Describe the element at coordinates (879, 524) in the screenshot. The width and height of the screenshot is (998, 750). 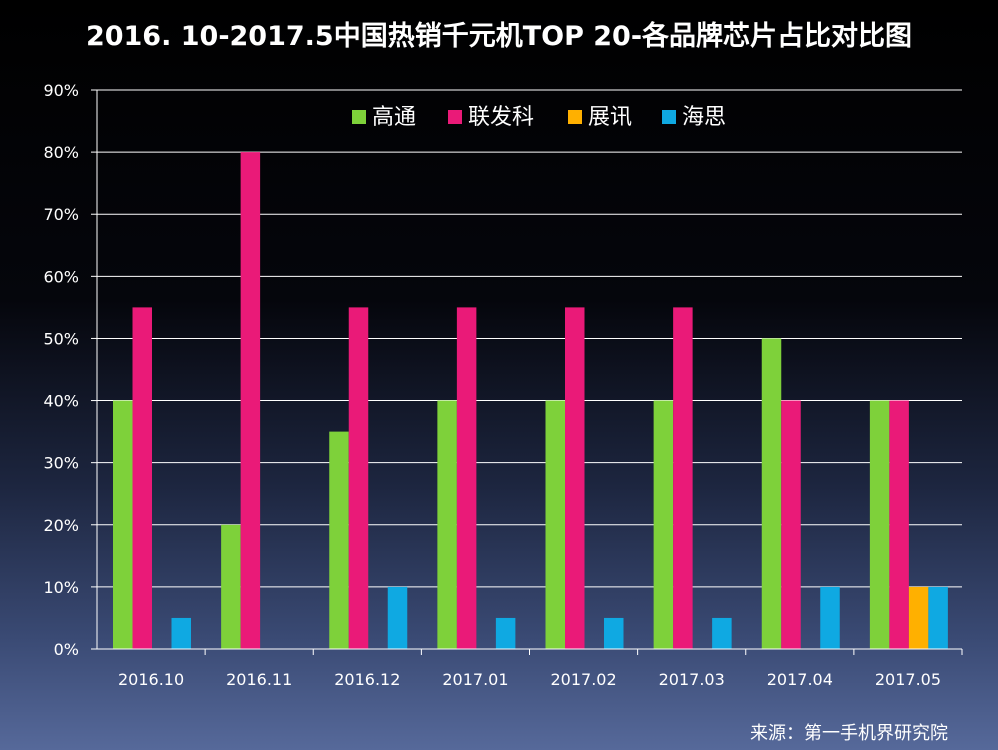
I see `bar-2017.05-高通` at that location.